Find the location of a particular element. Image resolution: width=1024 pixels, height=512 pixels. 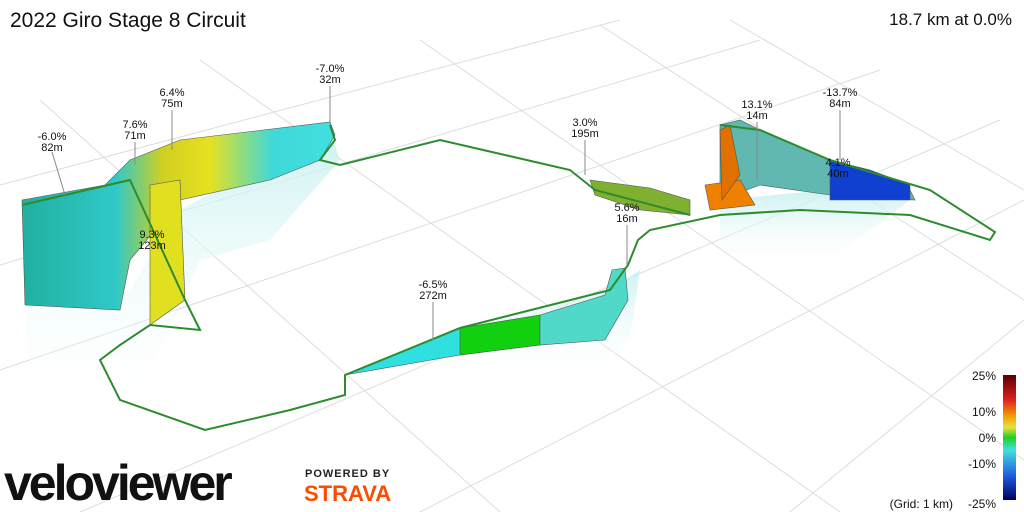

grade: 3.0% is located at coordinates (584, 123).